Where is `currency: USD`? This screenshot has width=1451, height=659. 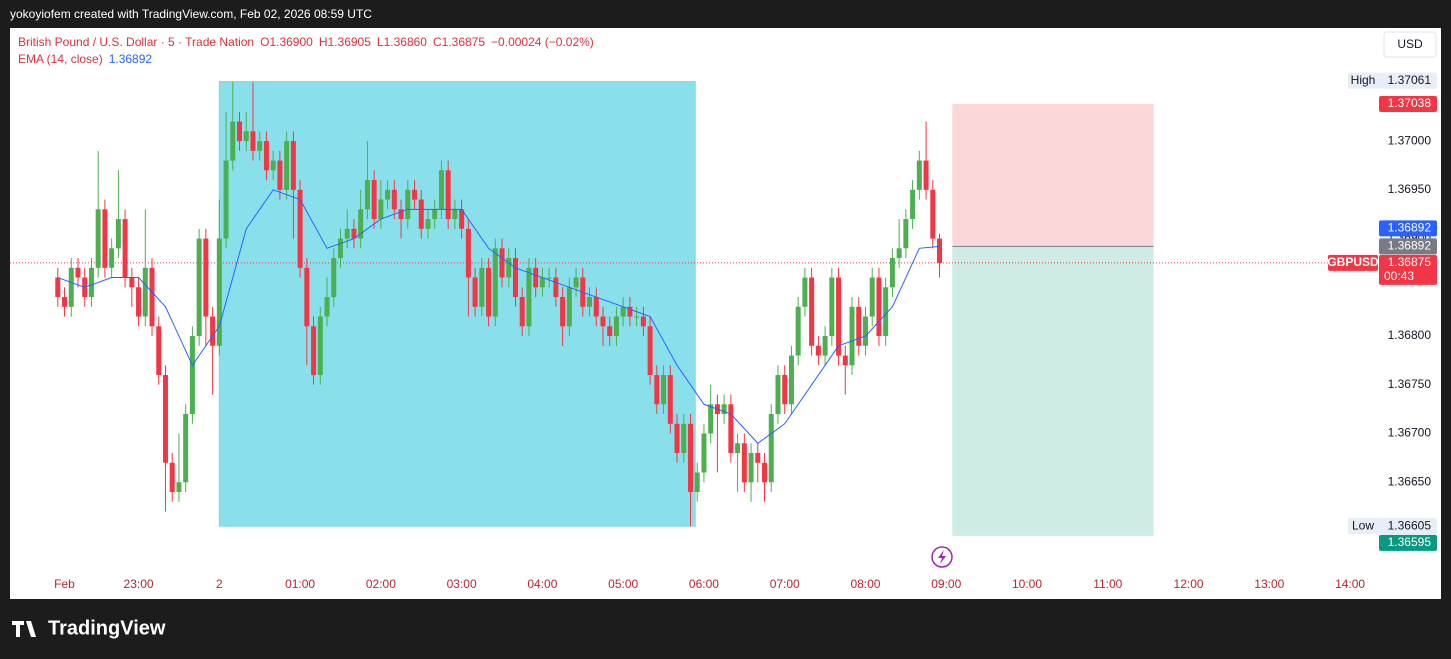
currency: USD is located at coordinates (1410, 44).